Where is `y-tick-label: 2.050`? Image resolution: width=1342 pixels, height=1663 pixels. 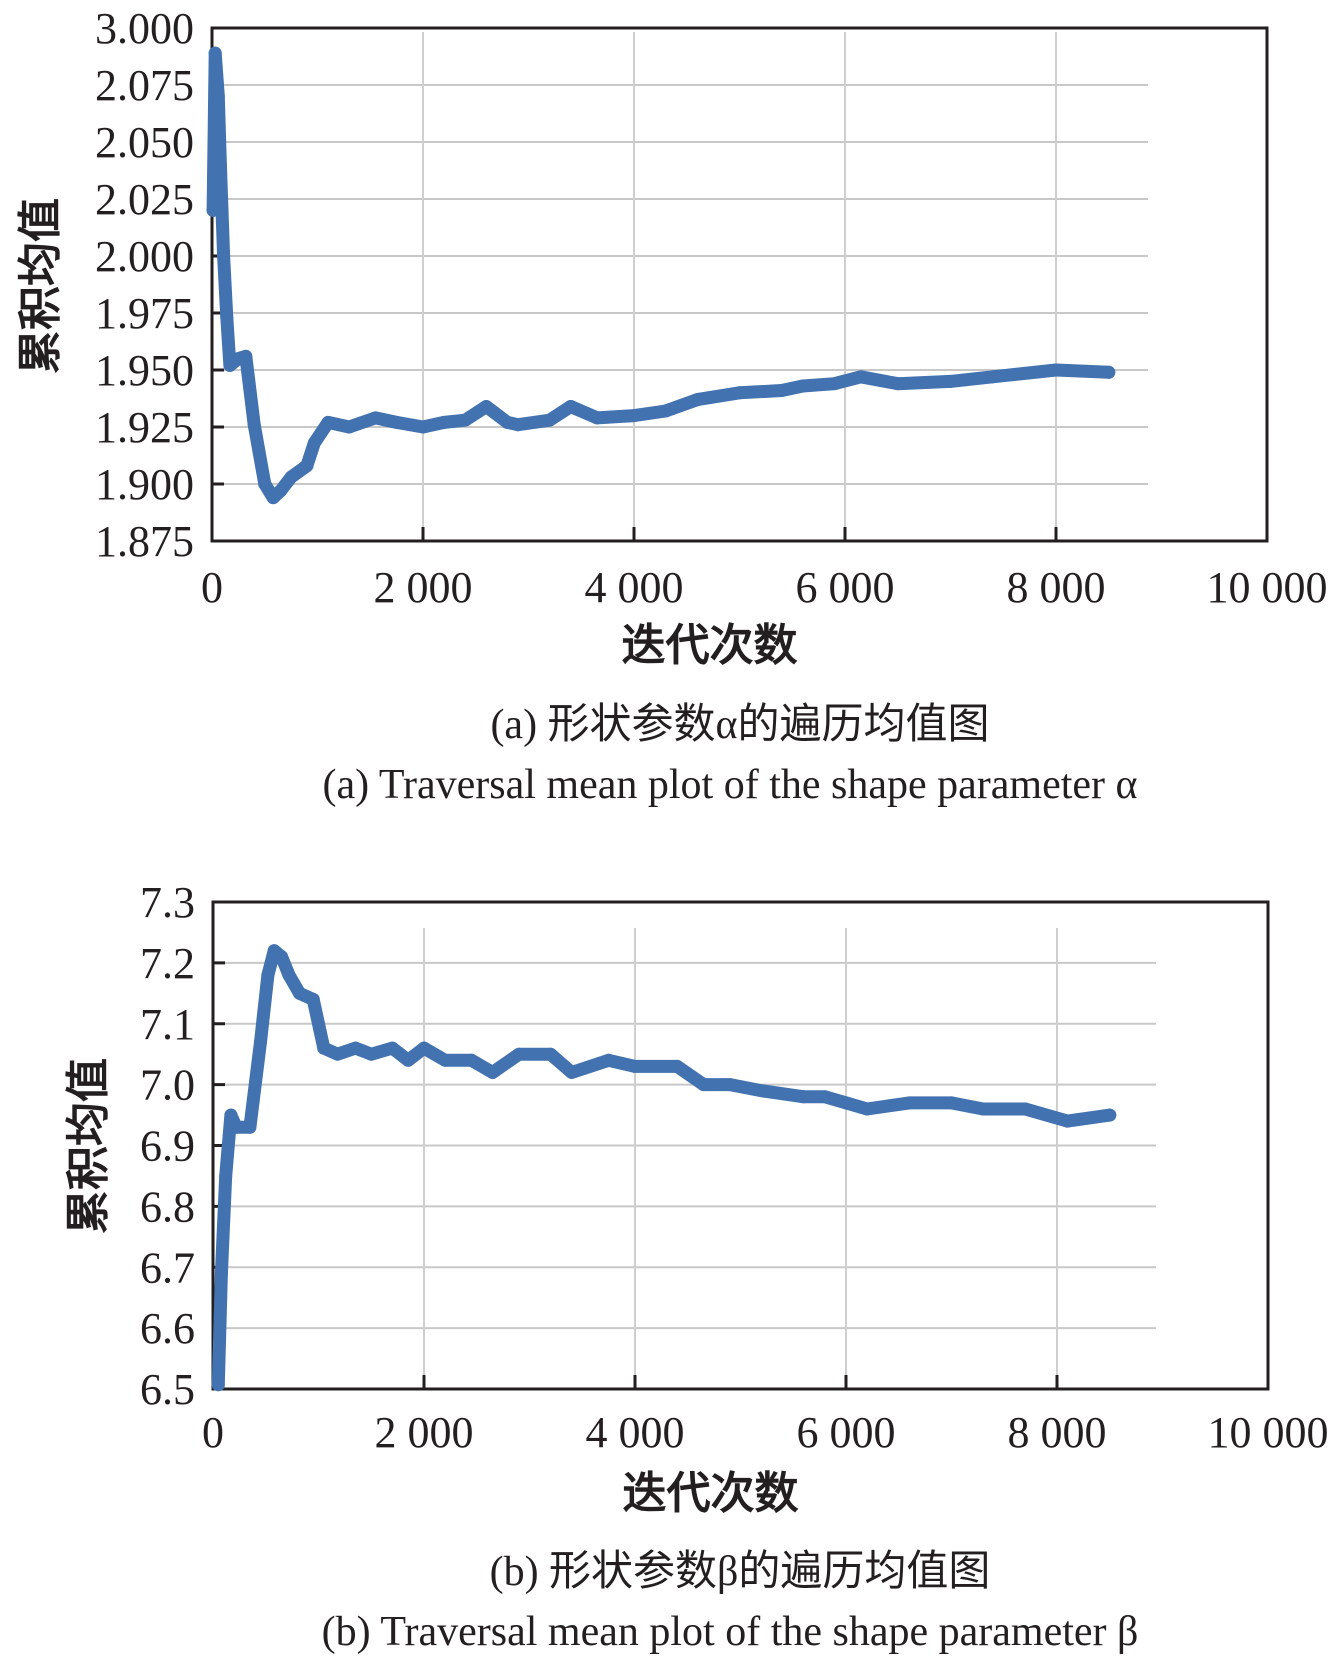 y-tick-label: 2.050 is located at coordinates (144, 142).